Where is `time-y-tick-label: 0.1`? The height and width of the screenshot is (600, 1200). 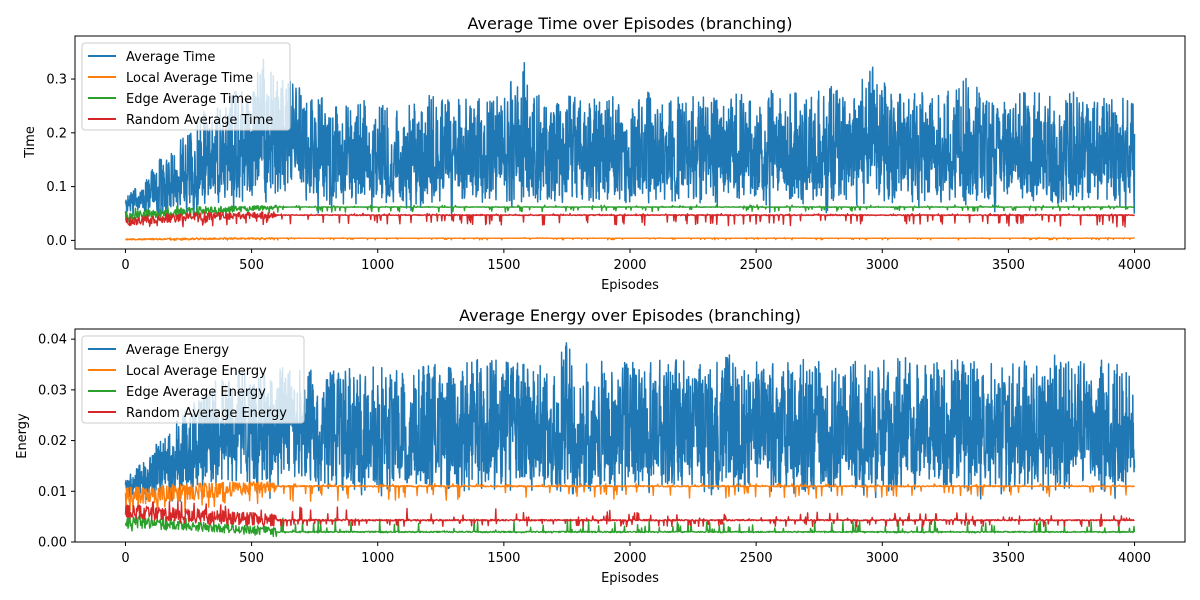 time-y-tick-label: 0.1 is located at coordinates (56, 187).